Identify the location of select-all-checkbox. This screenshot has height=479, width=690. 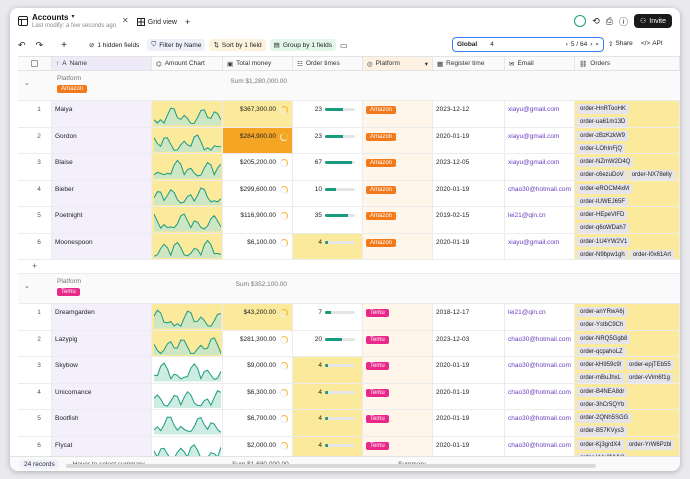
(35, 64).